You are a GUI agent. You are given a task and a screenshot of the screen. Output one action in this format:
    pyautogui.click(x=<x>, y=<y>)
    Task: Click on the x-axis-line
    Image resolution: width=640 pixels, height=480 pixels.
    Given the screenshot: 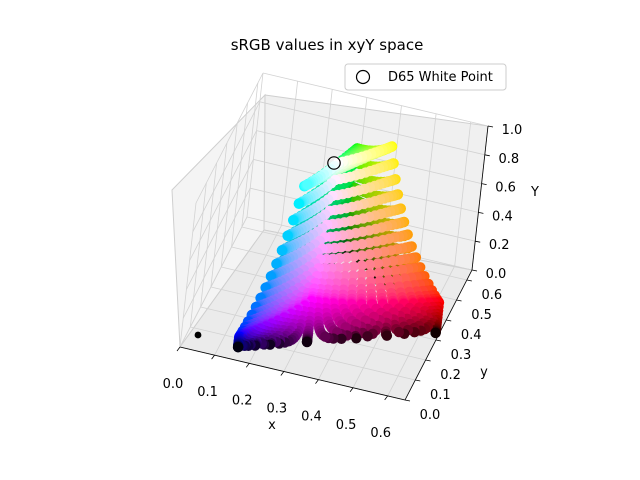 What is the action you would take?
    pyautogui.click(x=292, y=373)
    